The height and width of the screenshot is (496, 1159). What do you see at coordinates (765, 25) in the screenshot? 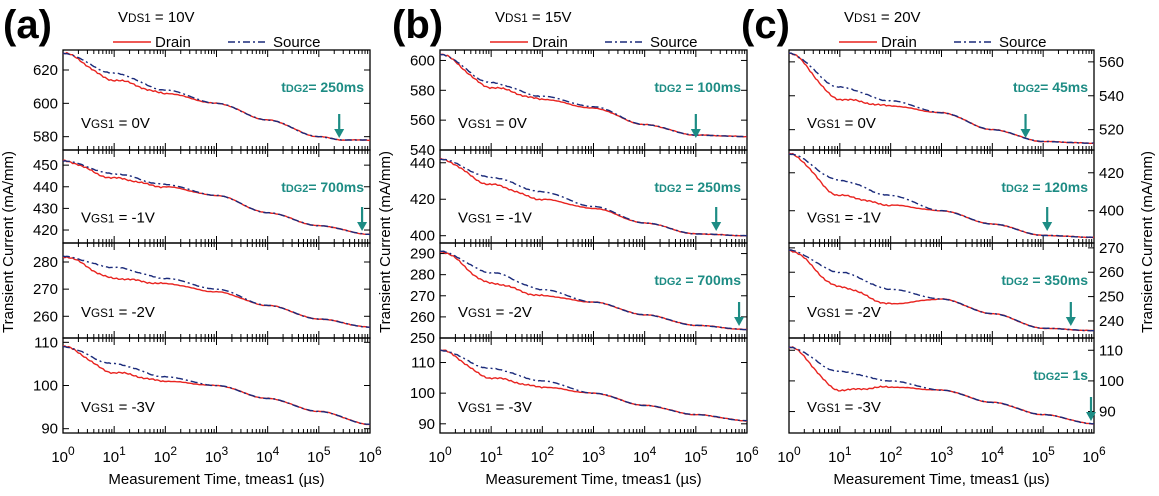
I see `panel-label: (c)` at bounding box center [765, 25].